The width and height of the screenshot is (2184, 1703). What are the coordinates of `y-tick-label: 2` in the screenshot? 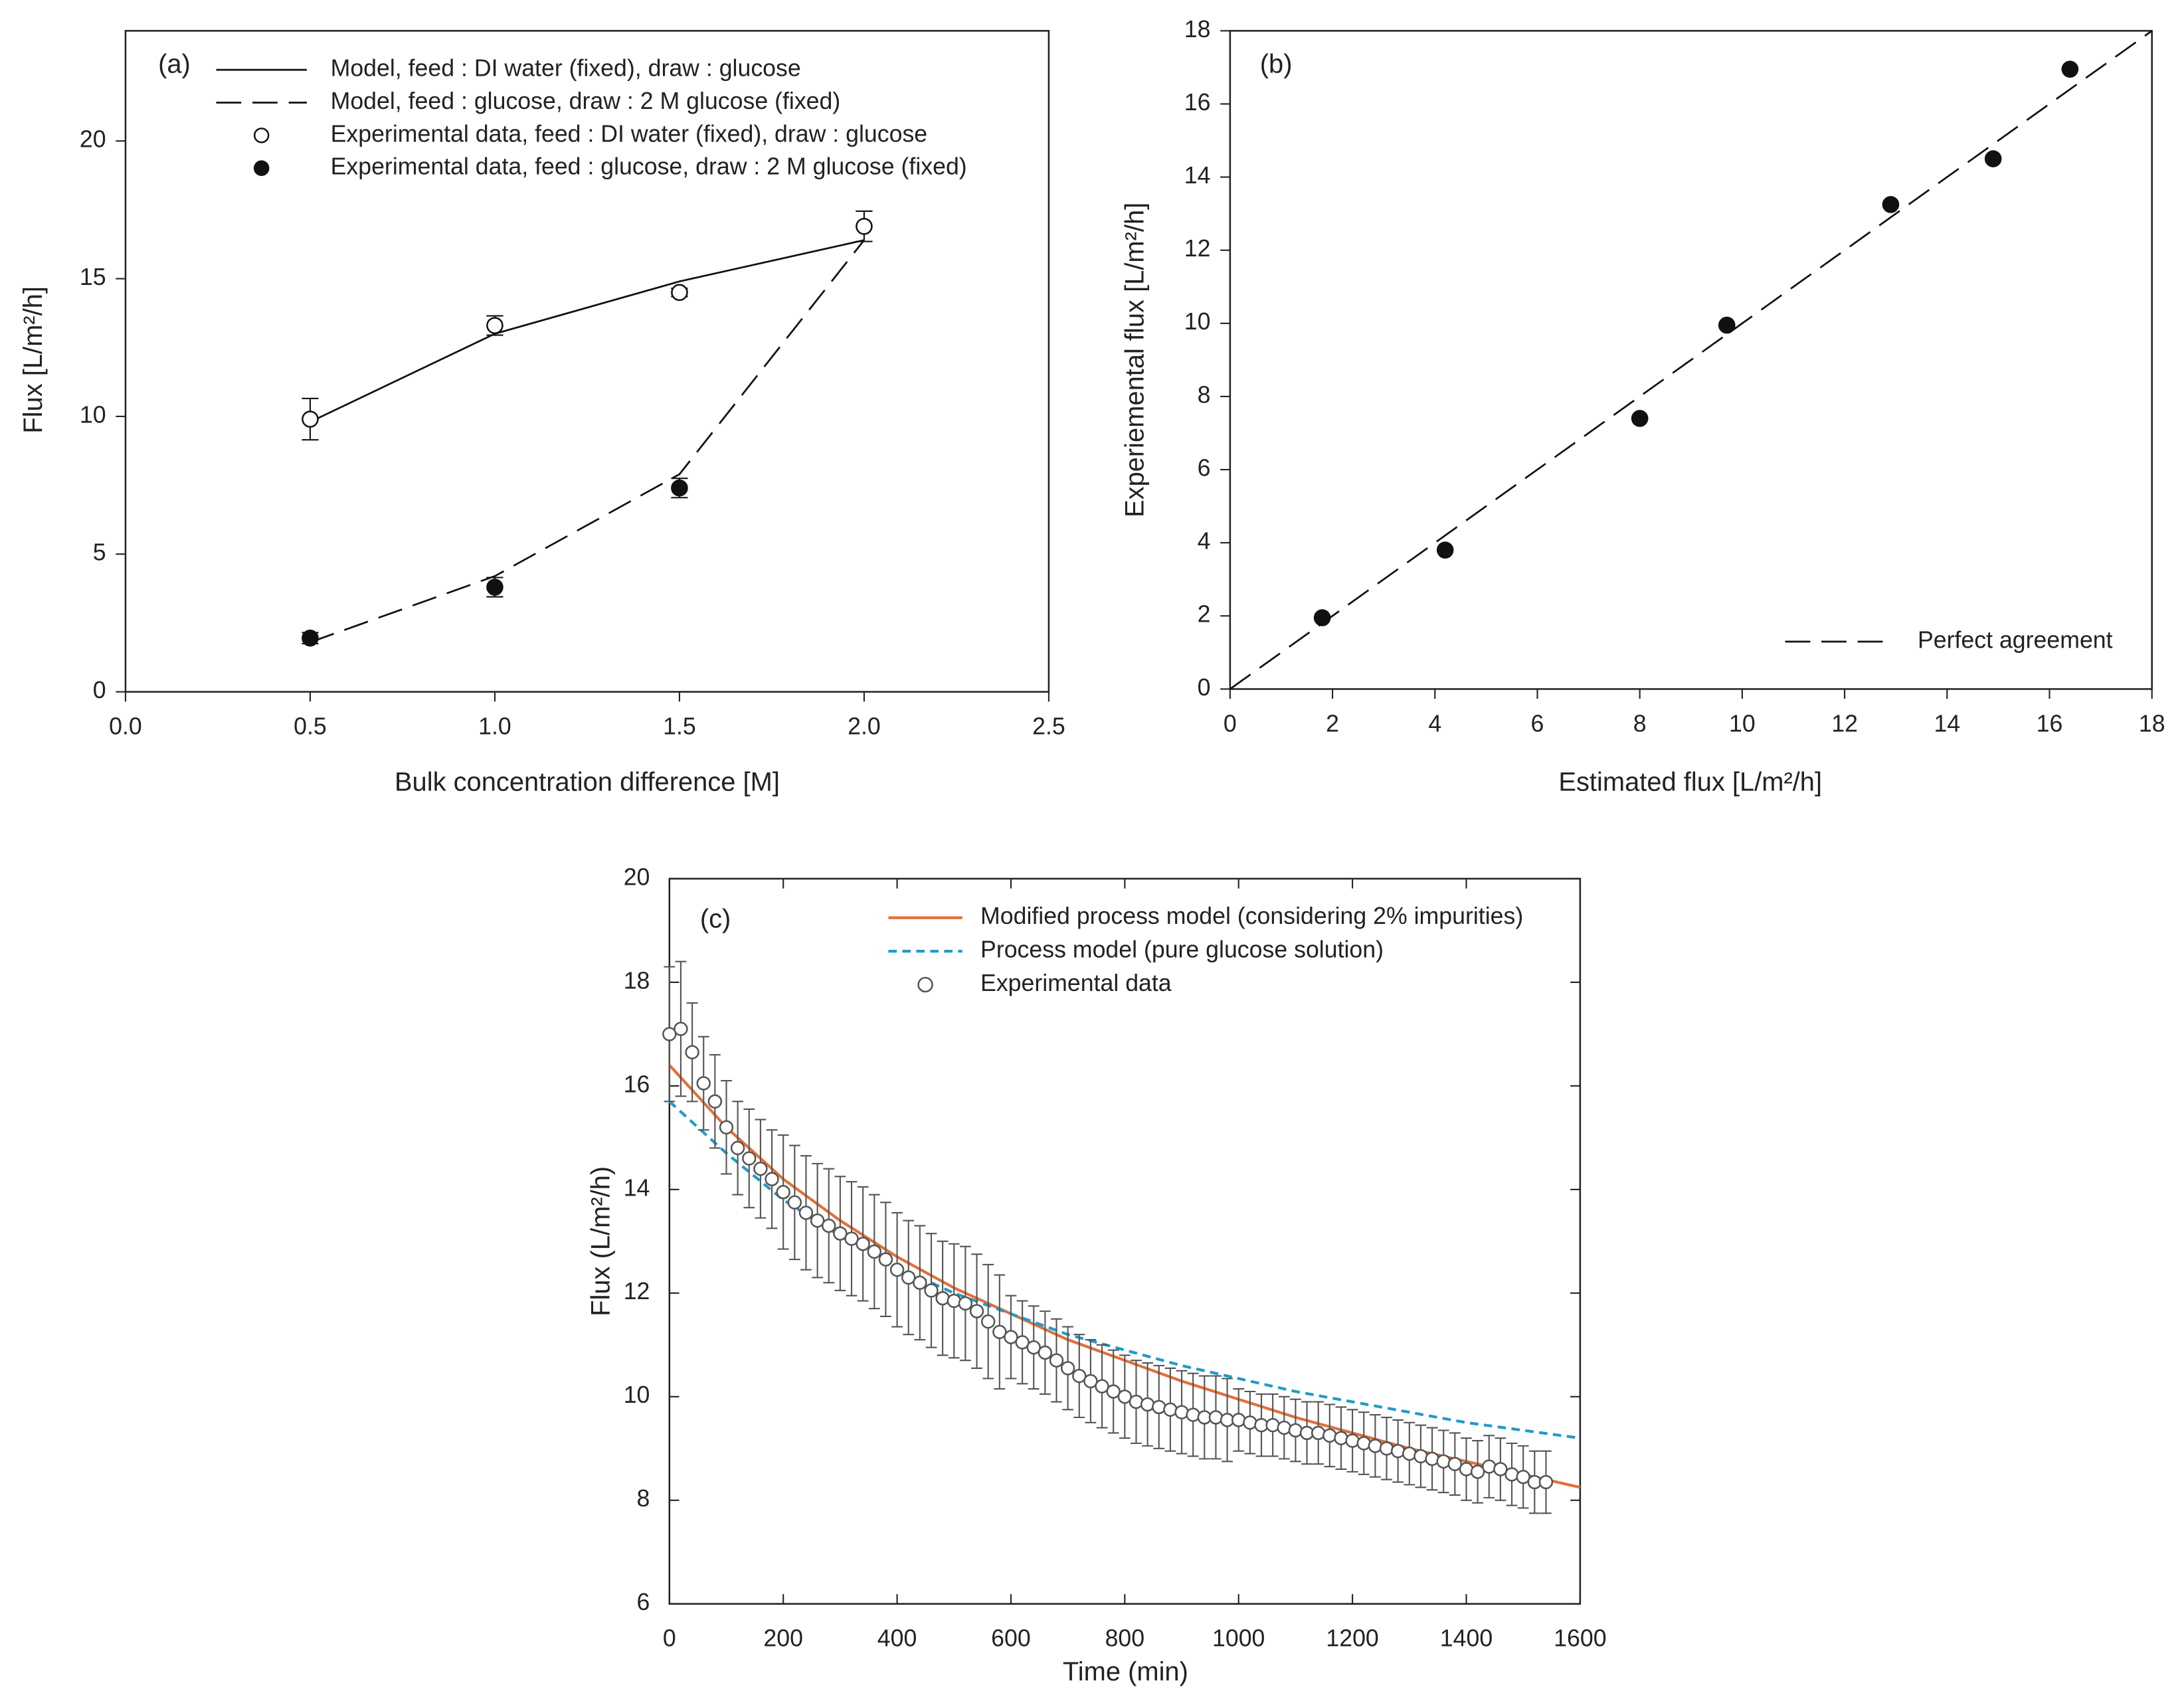 It's located at (1204, 615).